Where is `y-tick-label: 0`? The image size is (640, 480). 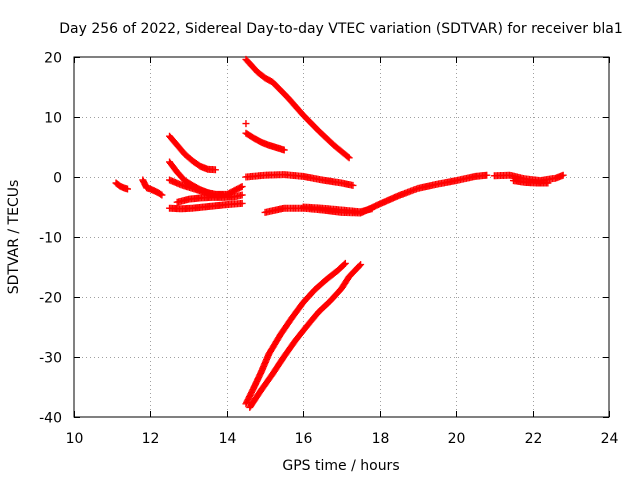
y-tick-label: 0 is located at coordinates (57, 179).